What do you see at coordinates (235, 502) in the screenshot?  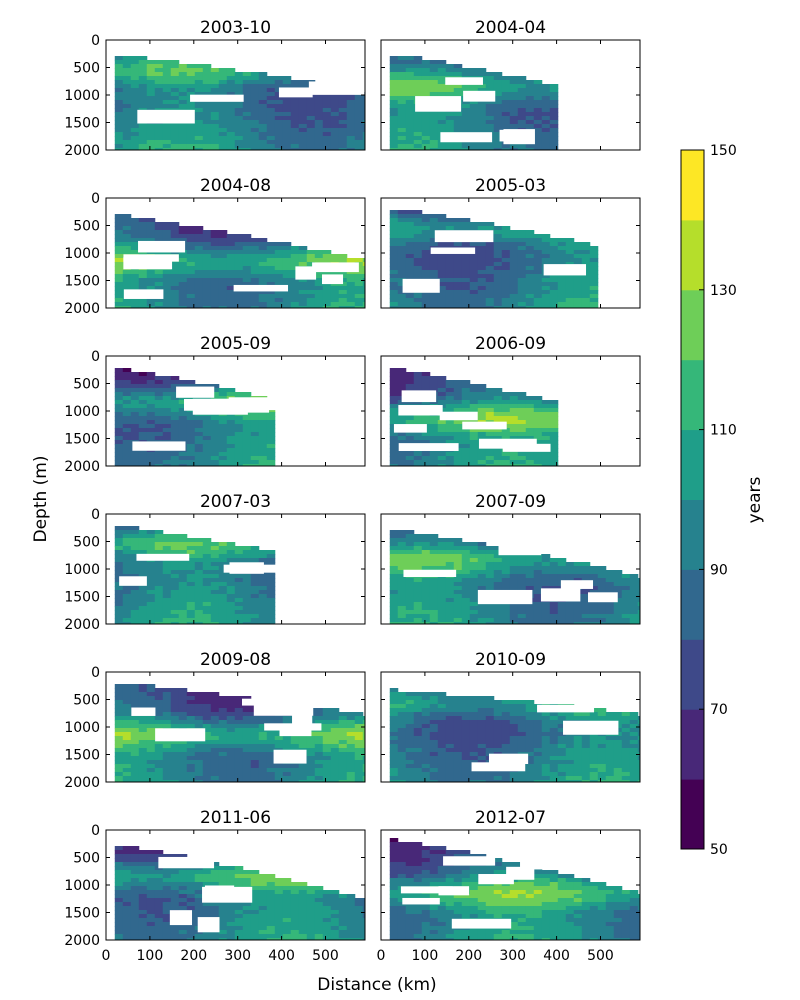 I see `panel-title: 2007-03` at bounding box center [235, 502].